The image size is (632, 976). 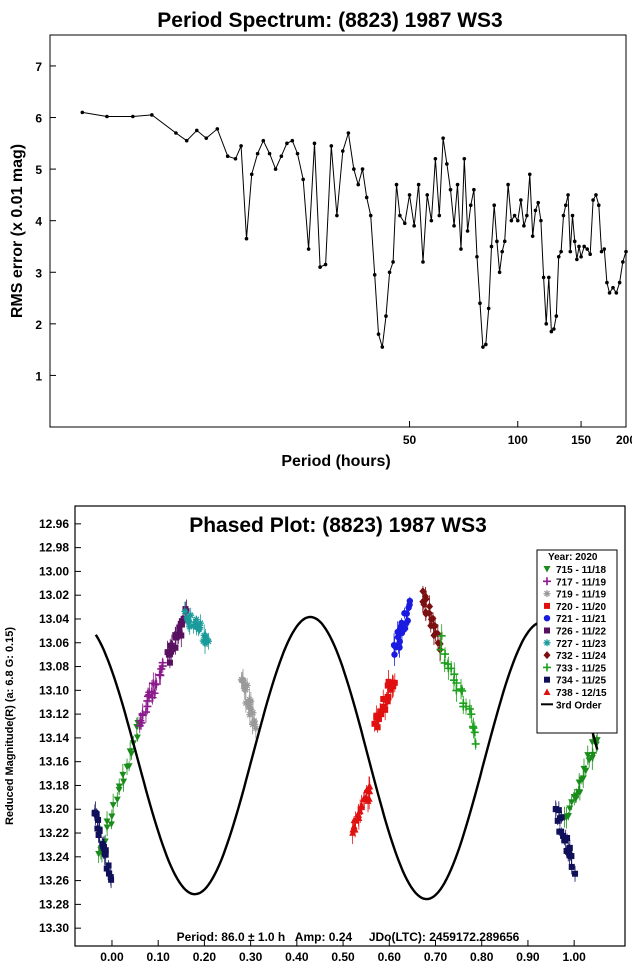 I want to click on y-tick-label: 13.04, so click(x=54, y=619).